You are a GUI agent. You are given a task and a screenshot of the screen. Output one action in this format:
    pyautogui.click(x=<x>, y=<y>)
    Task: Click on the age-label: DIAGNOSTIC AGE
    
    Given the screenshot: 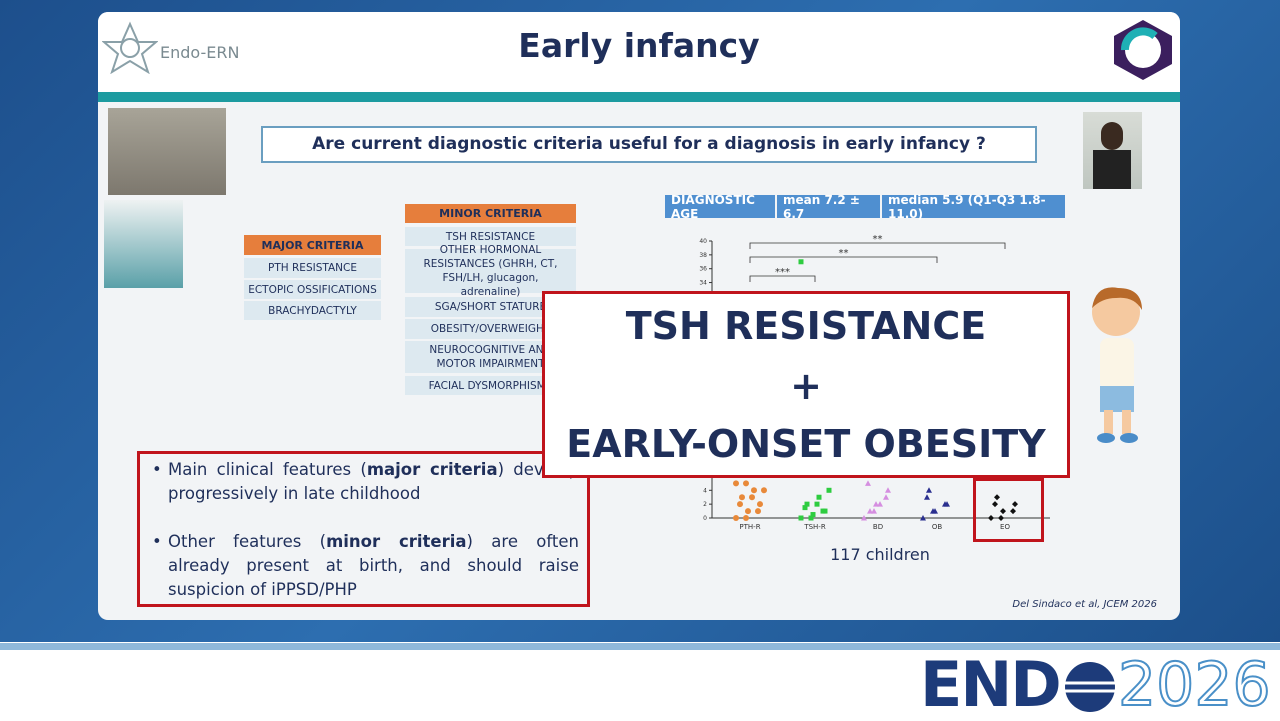 What is the action you would take?
    pyautogui.click(x=720, y=207)
    